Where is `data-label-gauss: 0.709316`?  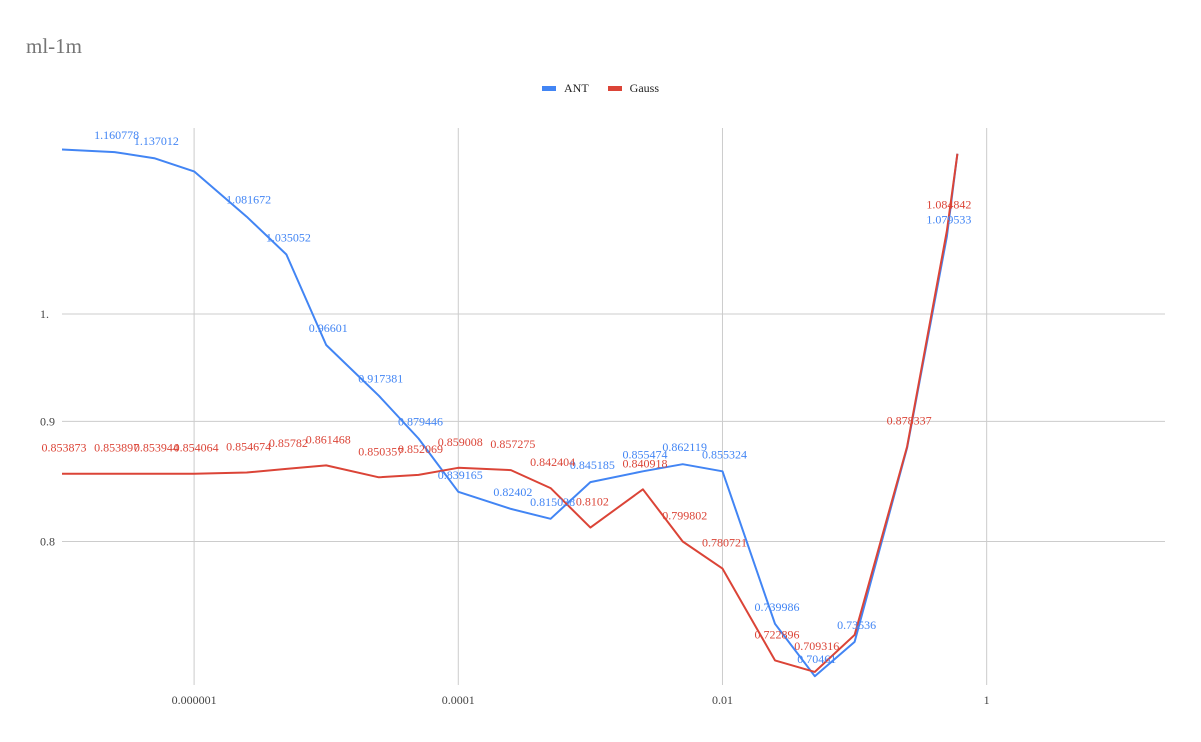 data-label-gauss: 0.709316 is located at coordinates (816, 646).